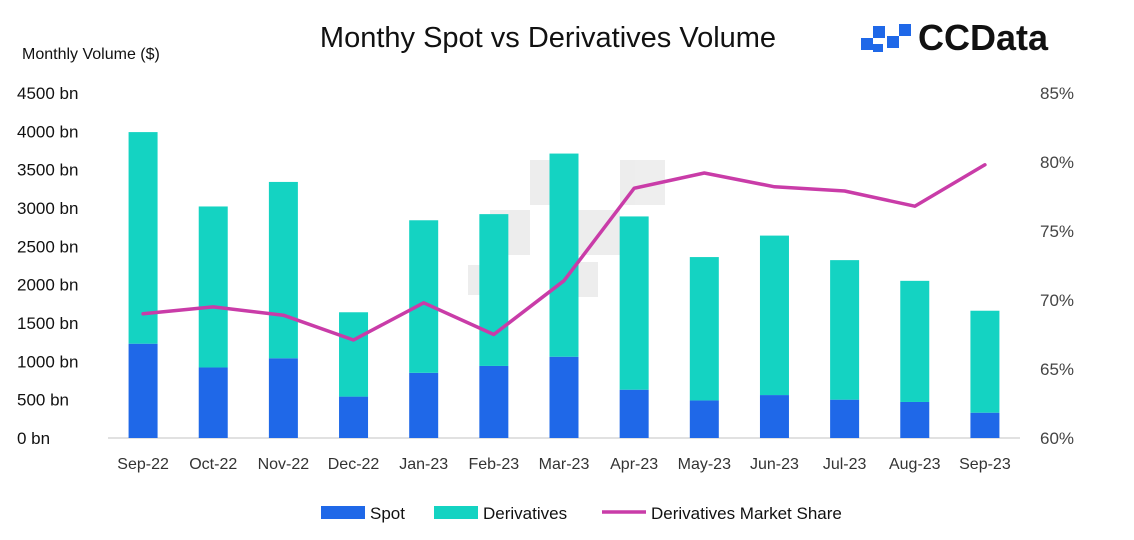 This screenshot has height=540, width=1134. What do you see at coordinates (91, 54) in the screenshot?
I see `y-axis-label: Monthly Volume ($)` at bounding box center [91, 54].